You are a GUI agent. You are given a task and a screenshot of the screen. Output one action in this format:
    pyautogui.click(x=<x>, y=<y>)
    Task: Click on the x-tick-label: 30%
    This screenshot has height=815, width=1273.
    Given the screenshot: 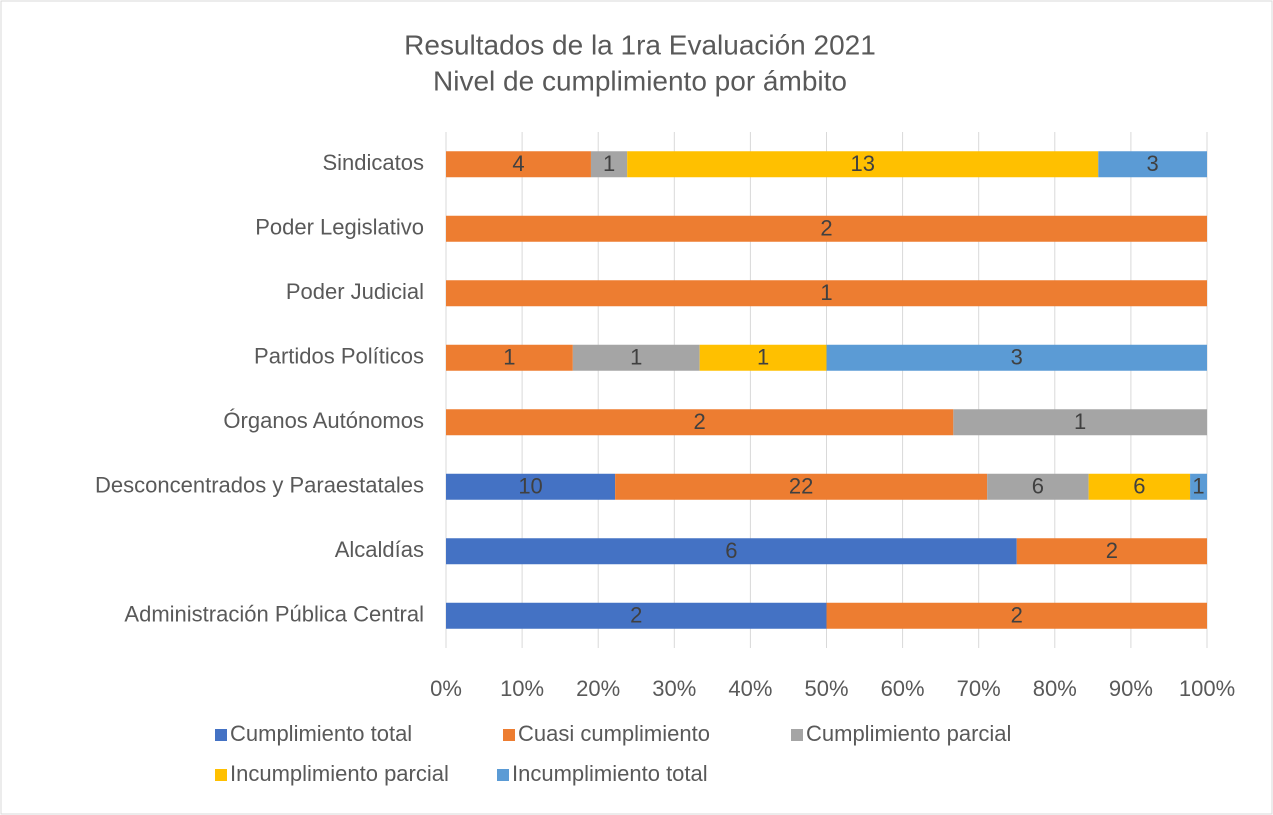 What is the action you would take?
    pyautogui.click(x=674, y=688)
    